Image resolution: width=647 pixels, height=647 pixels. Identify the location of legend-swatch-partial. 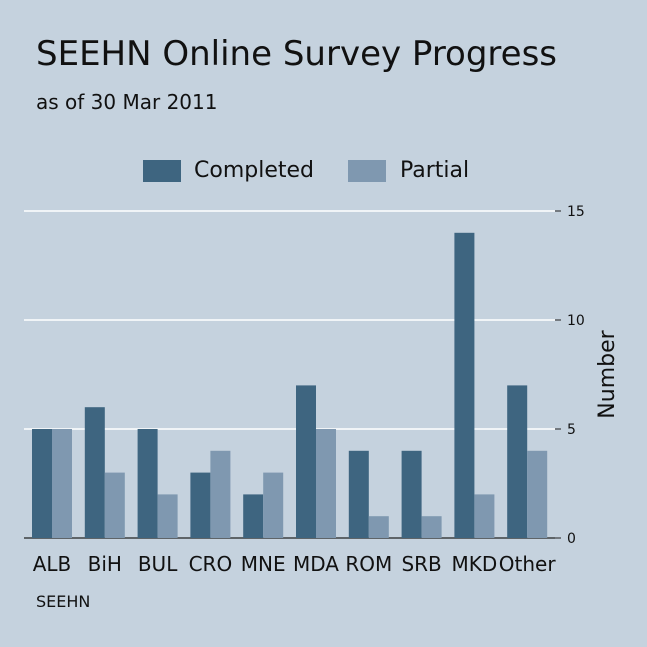
(367, 171).